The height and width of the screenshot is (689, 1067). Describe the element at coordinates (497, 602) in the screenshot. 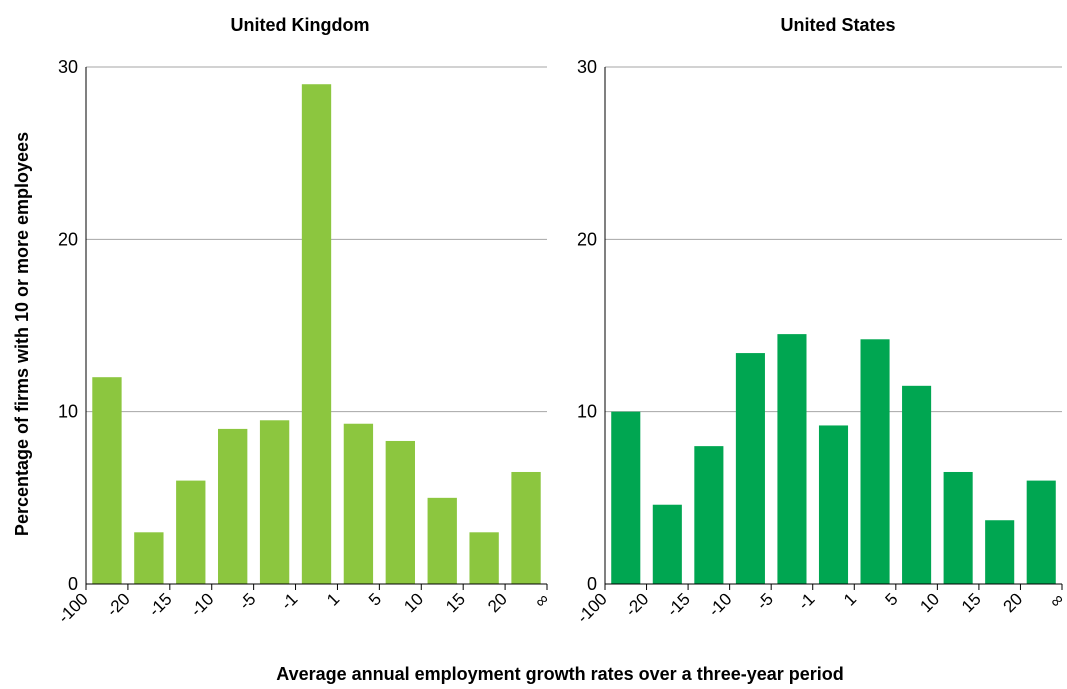

I see `x-tick-label-united-kingdom-10: 20` at that location.